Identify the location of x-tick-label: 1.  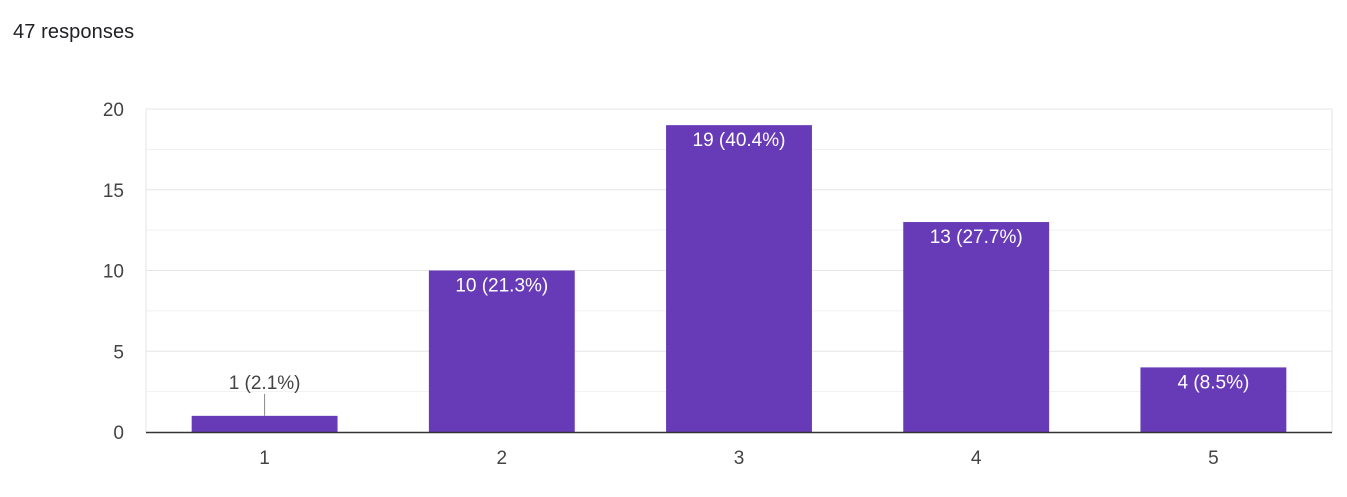
(264, 458).